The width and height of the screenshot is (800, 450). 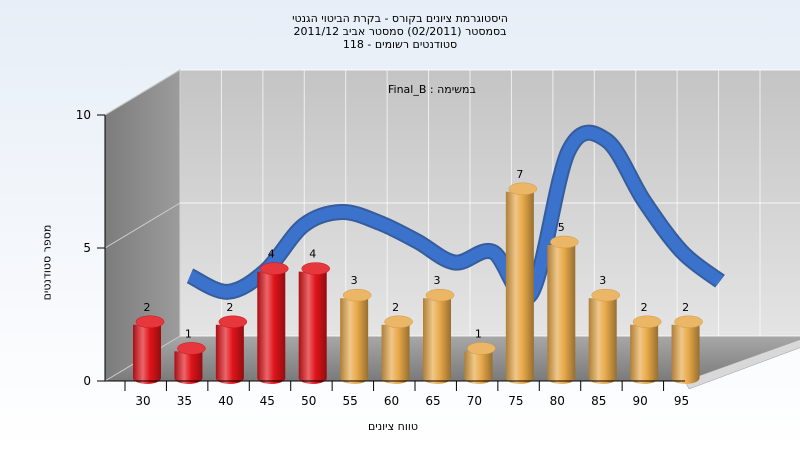 I want to click on bar-60: 2, so click(x=397, y=342).